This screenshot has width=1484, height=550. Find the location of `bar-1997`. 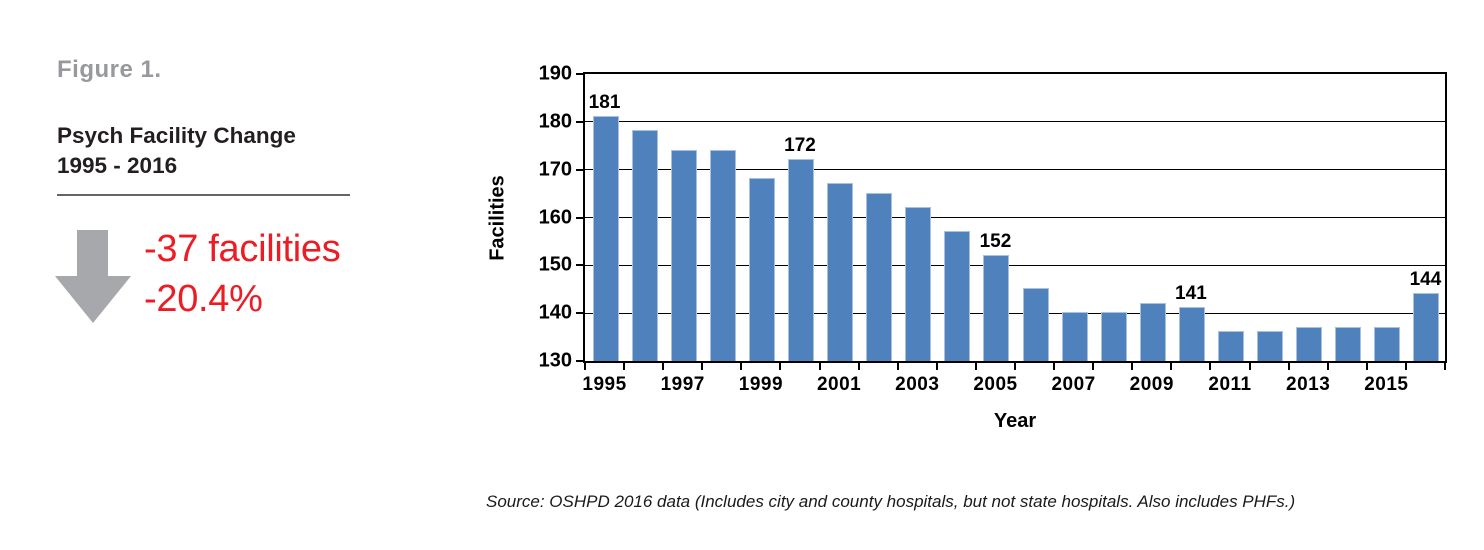

bar-1997 is located at coordinates (683, 255).